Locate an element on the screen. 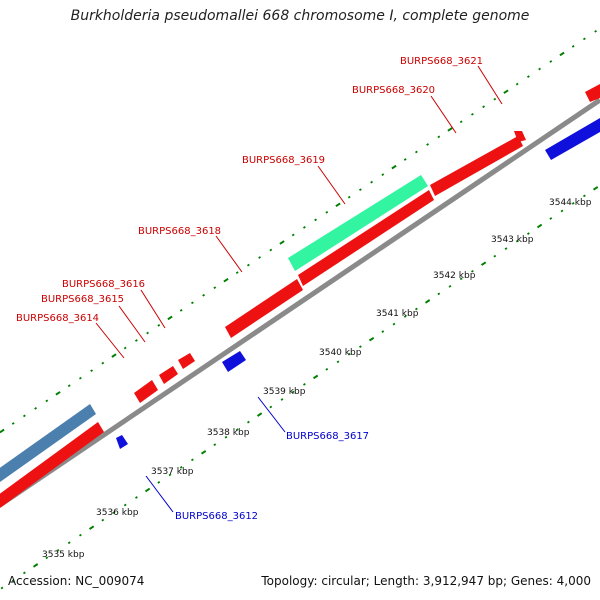 The image size is (600, 600). gene-arrow-3618-b is located at coordinates (366, 238).